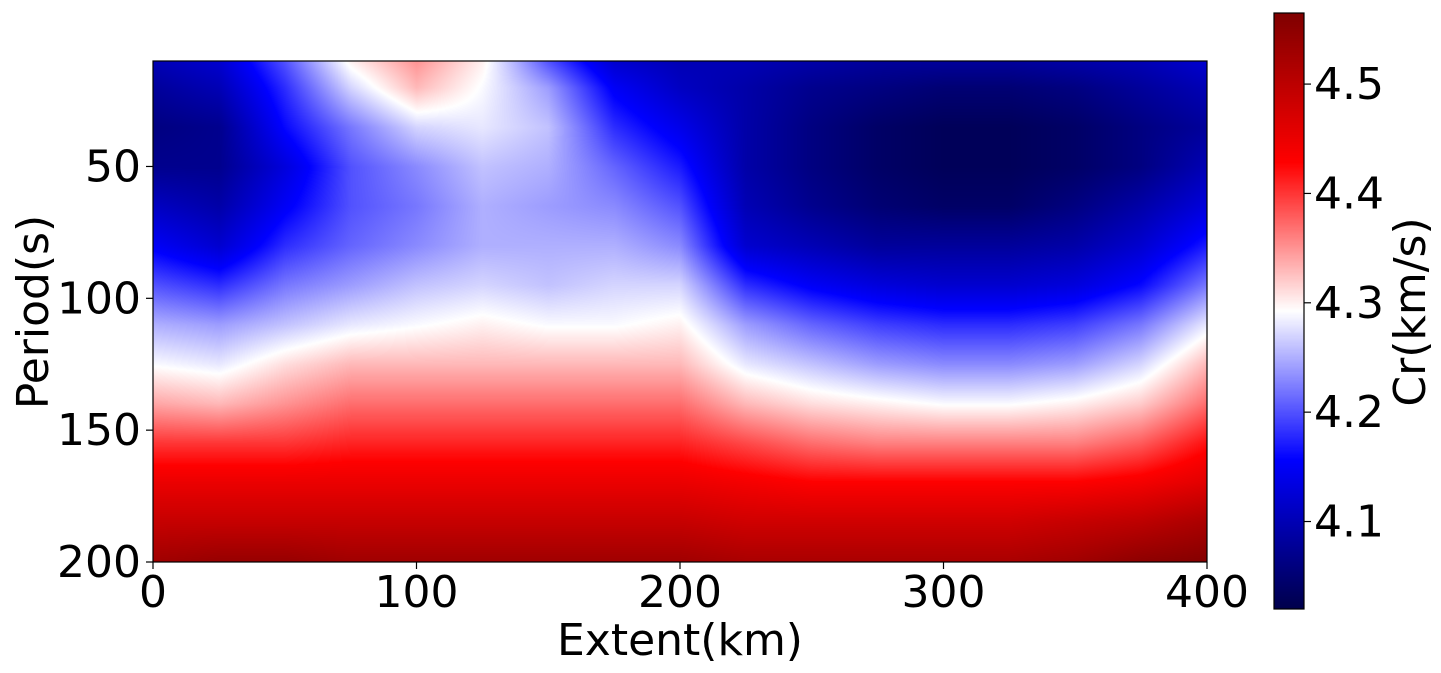 The width and height of the screenshot is (1441, 673). What do you see at coordinates (680, 592) in the screenshot?
I see `x-tick-label: 200` at bounding box center [680, 592].